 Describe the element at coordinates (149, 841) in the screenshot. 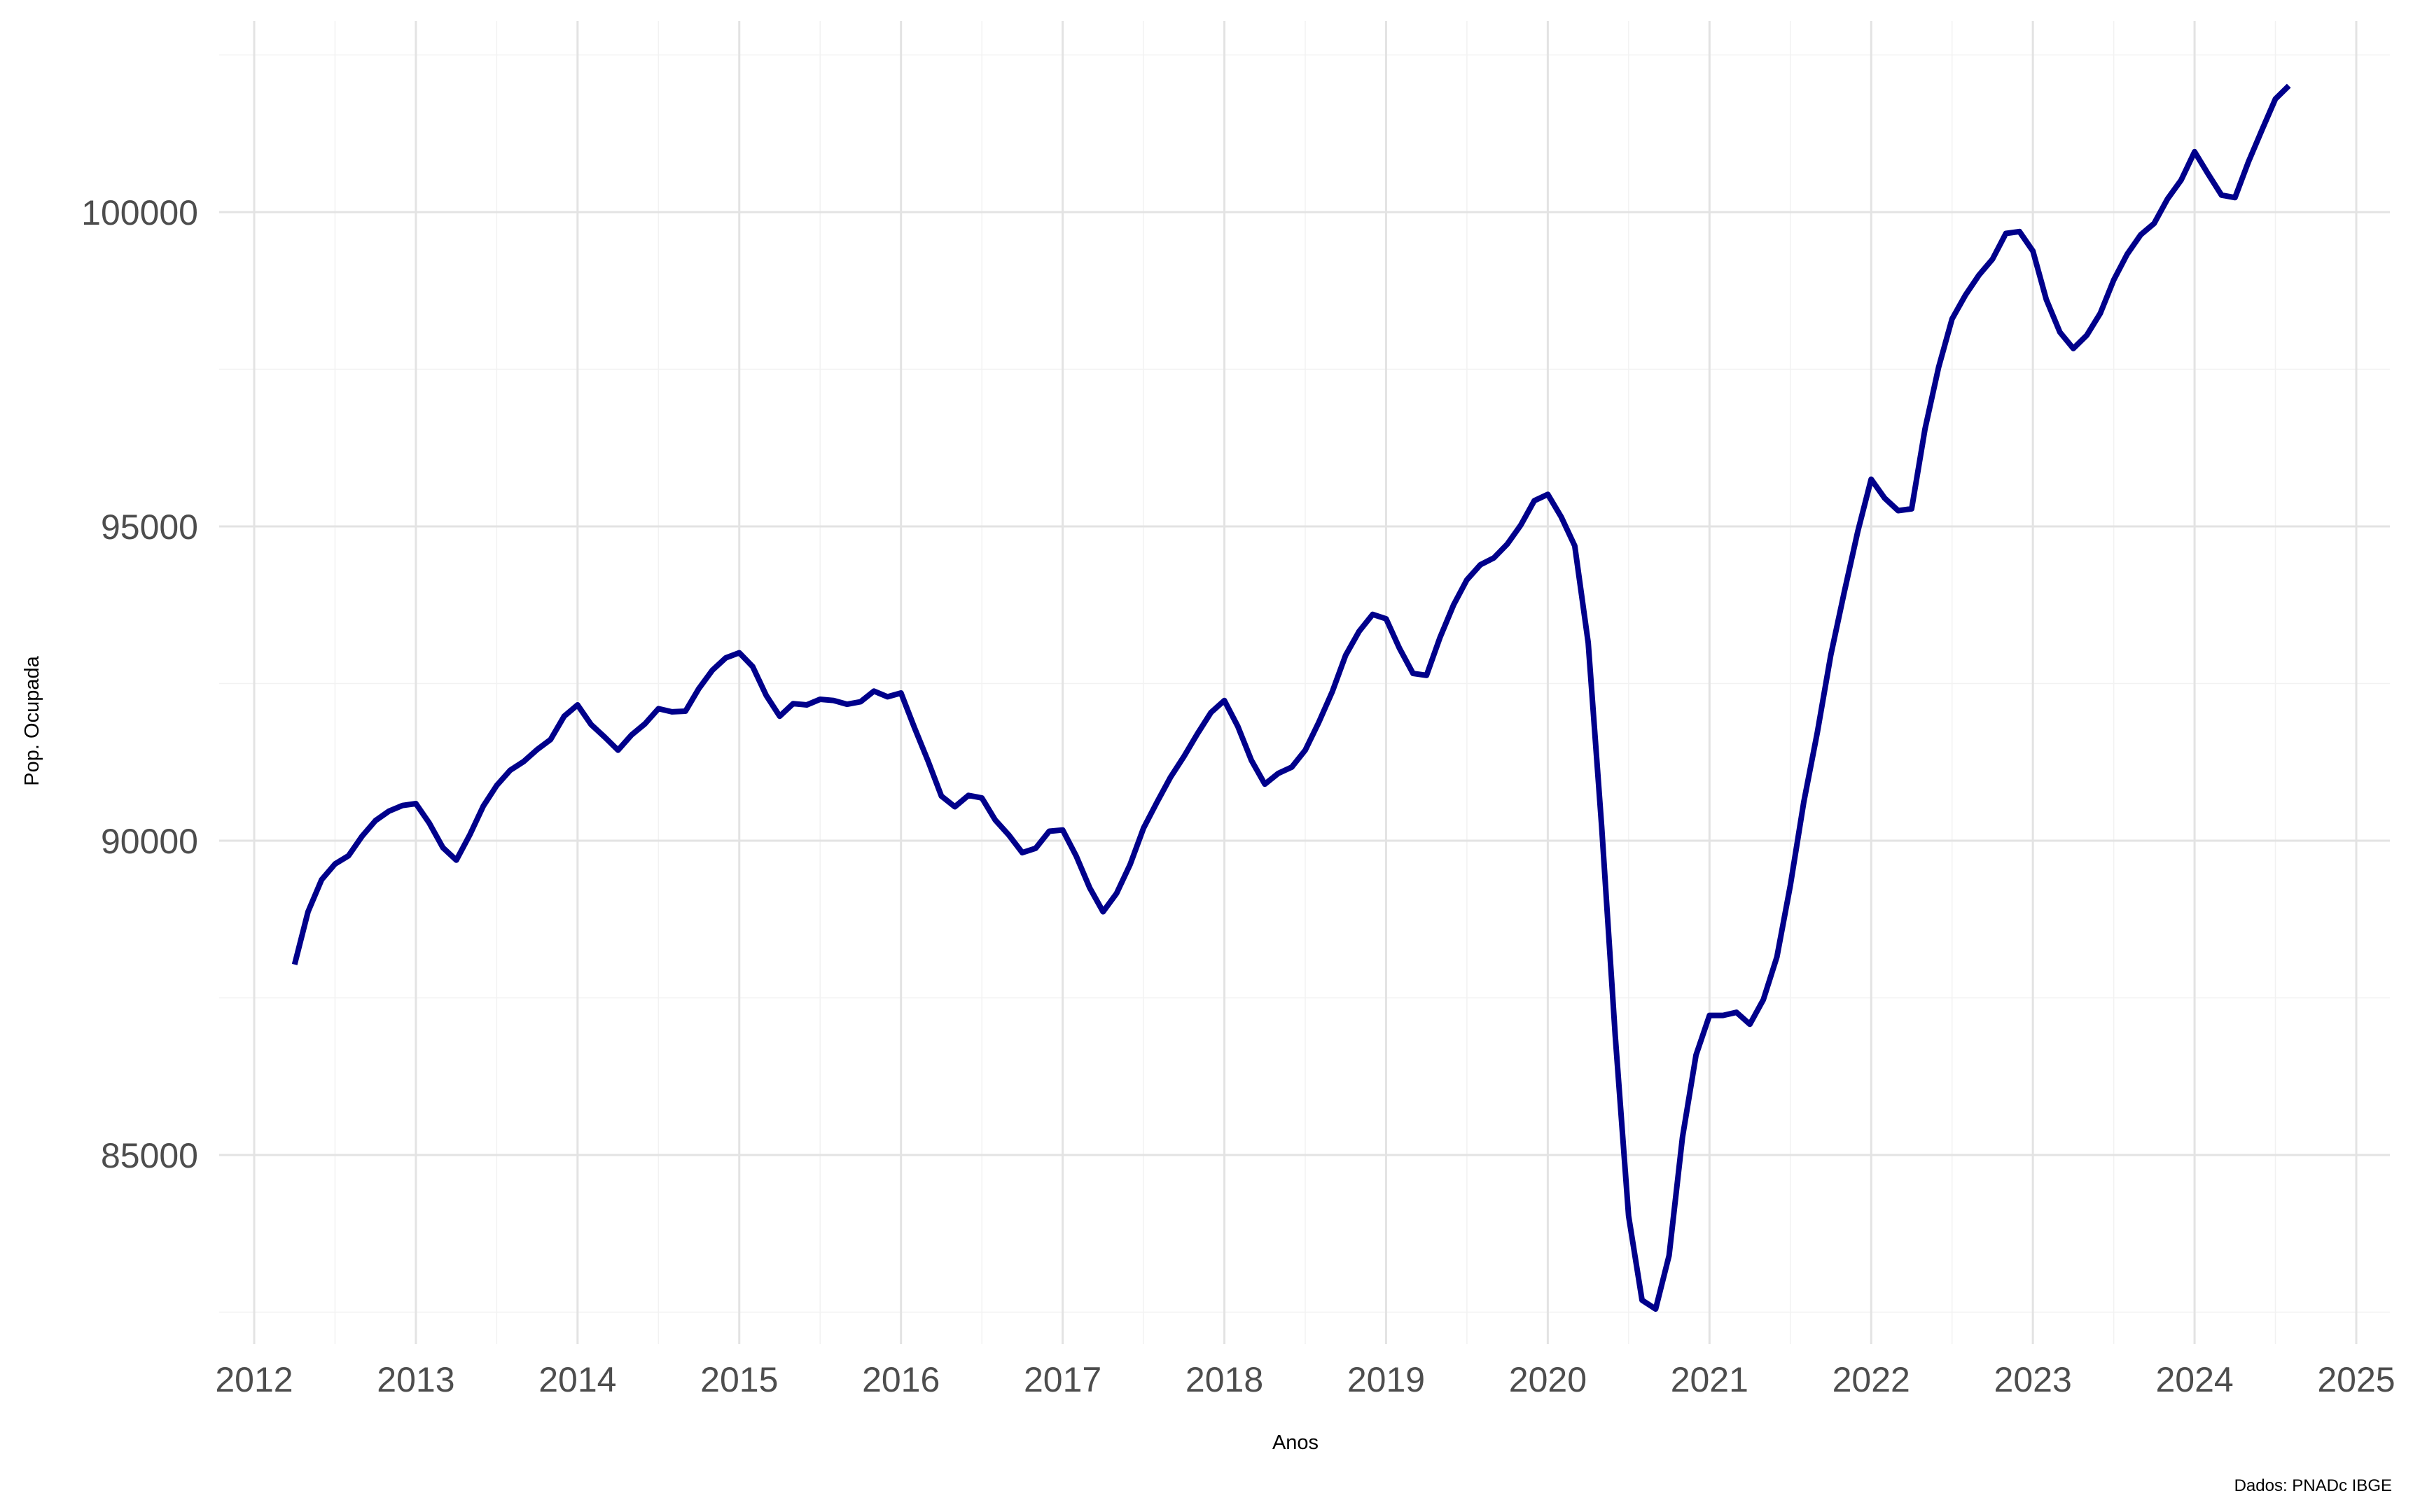

I see `y-tick-label: 90000` at that location.